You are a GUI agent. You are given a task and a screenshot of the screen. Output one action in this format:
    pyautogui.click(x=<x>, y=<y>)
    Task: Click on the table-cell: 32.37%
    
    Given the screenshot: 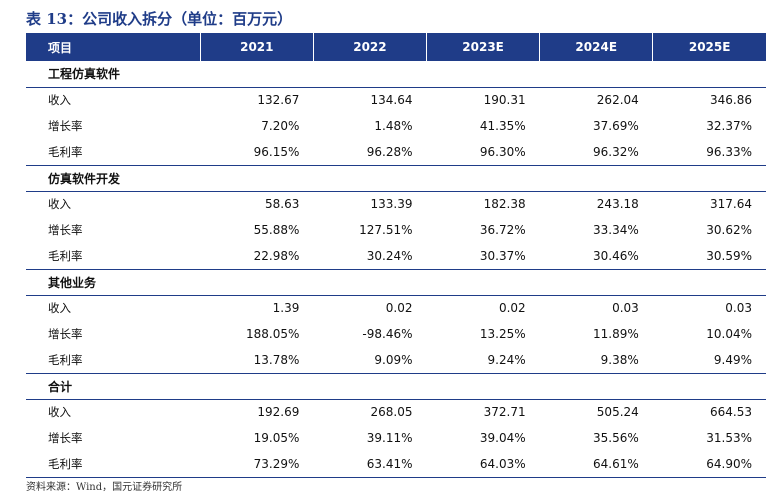 What is the action you would take?
    pyautogui.click(x=729, y=126)
    